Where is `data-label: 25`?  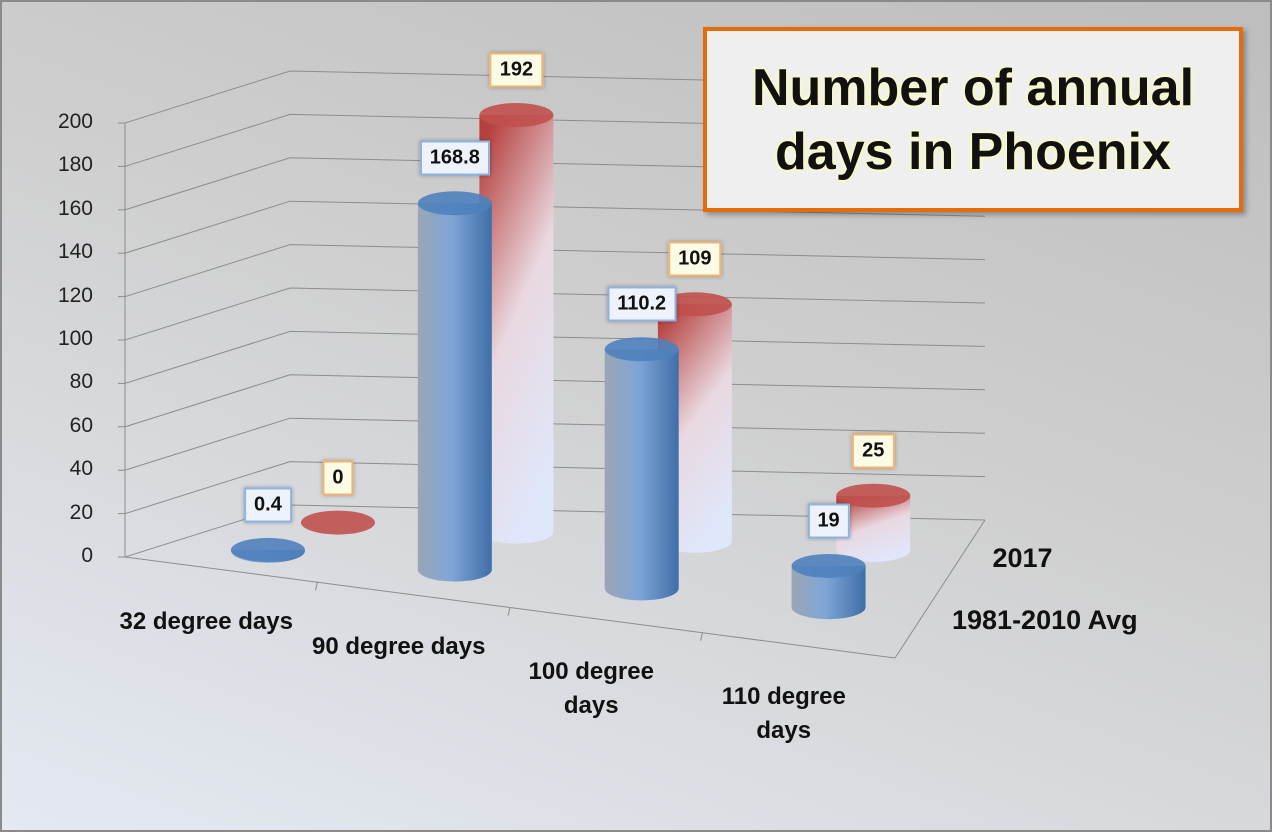
data-label: 25 is located at coordinates (873, 451).